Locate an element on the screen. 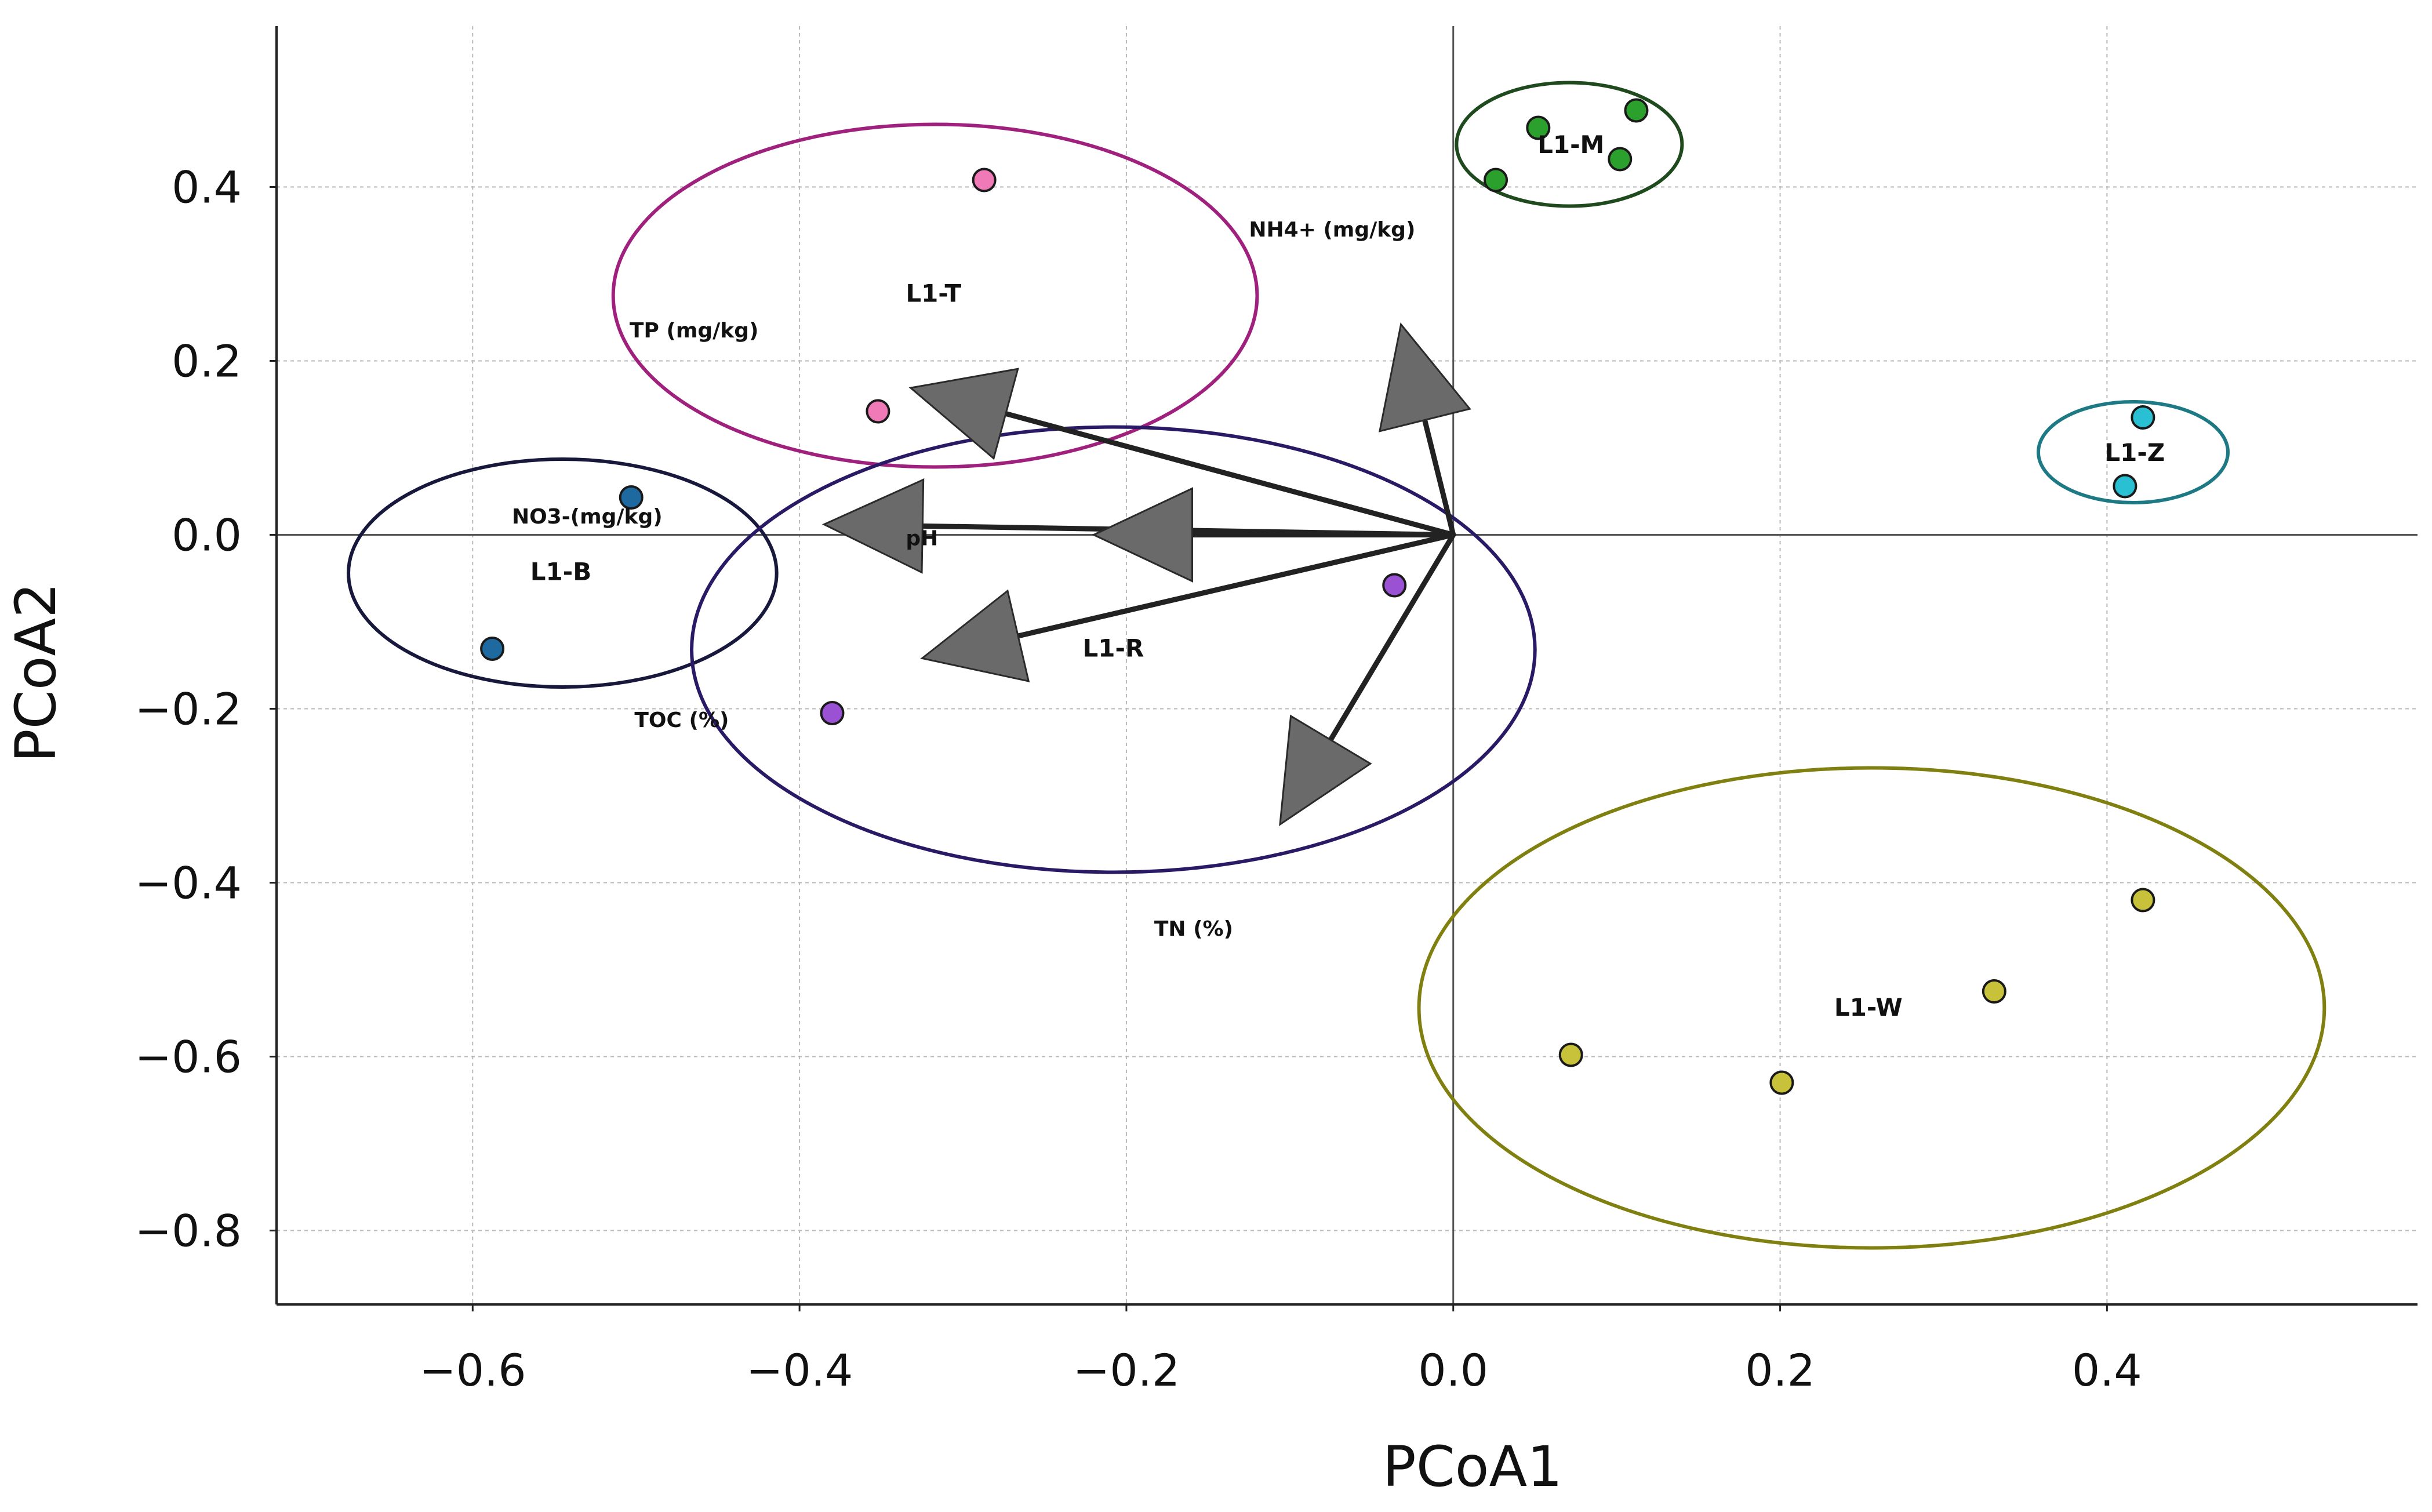  x-tick-label: −0.4 is located at coordinates (799, 1370).